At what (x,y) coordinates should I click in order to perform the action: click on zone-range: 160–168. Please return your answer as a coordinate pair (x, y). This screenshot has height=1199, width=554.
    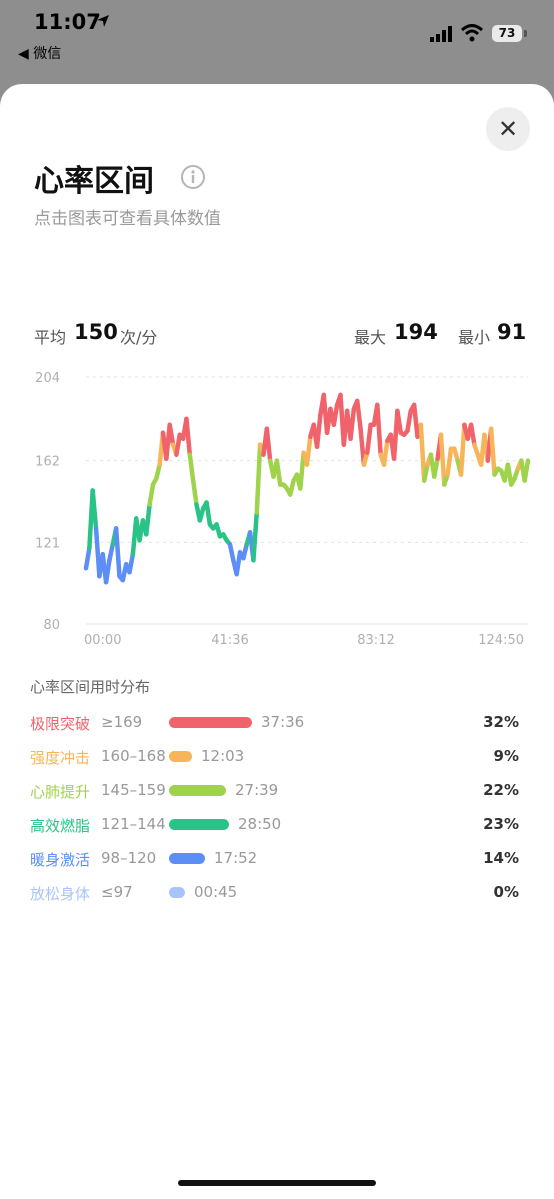
    Looking at the image, I should click on (133, 756).